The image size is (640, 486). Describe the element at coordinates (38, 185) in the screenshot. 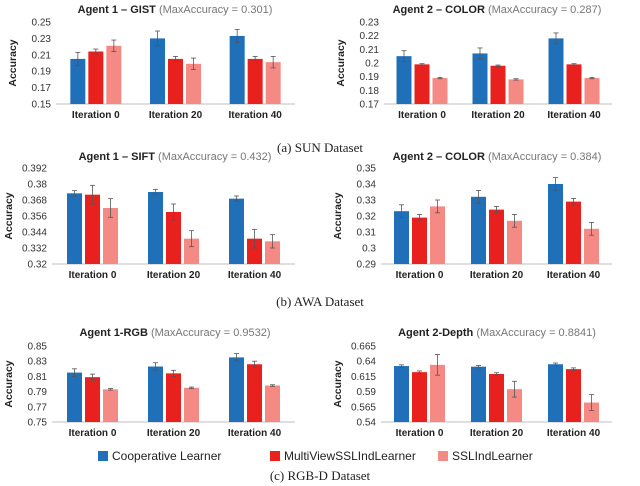

I see `y-tick-label: 0.38` at that location.